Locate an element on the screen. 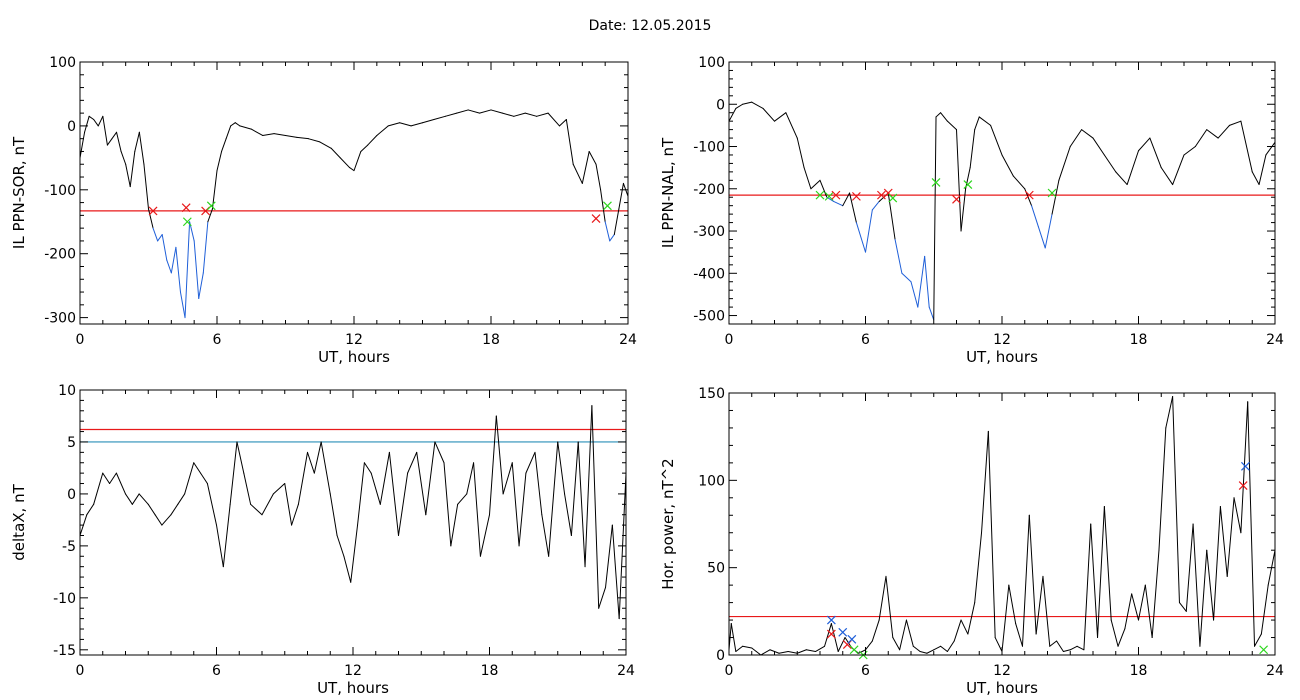  marker-green is located at coordinates (820, 195).